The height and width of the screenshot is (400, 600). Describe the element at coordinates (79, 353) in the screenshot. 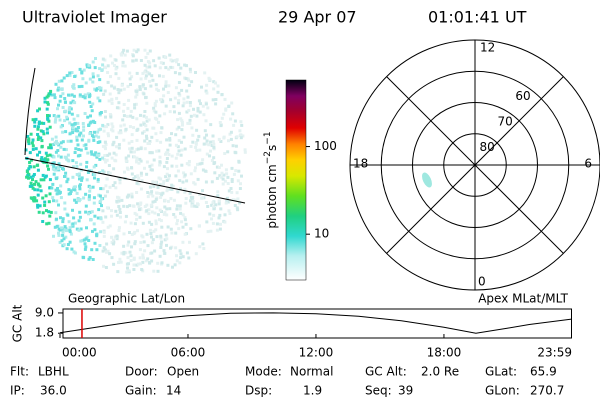

I see `x-tick-label: 00:00` at that location.